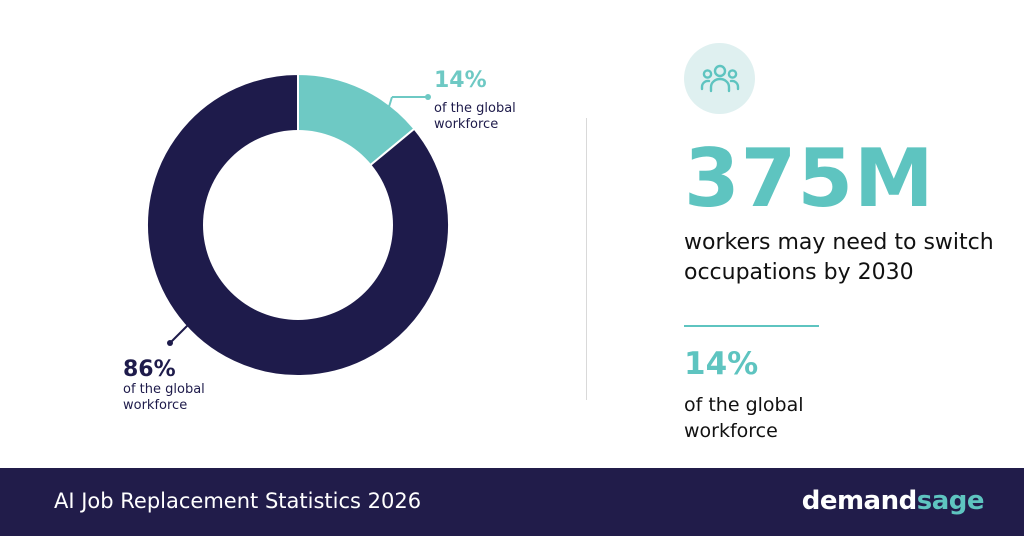  I want to click on brand-logo: demandsage, so click(893, 501).